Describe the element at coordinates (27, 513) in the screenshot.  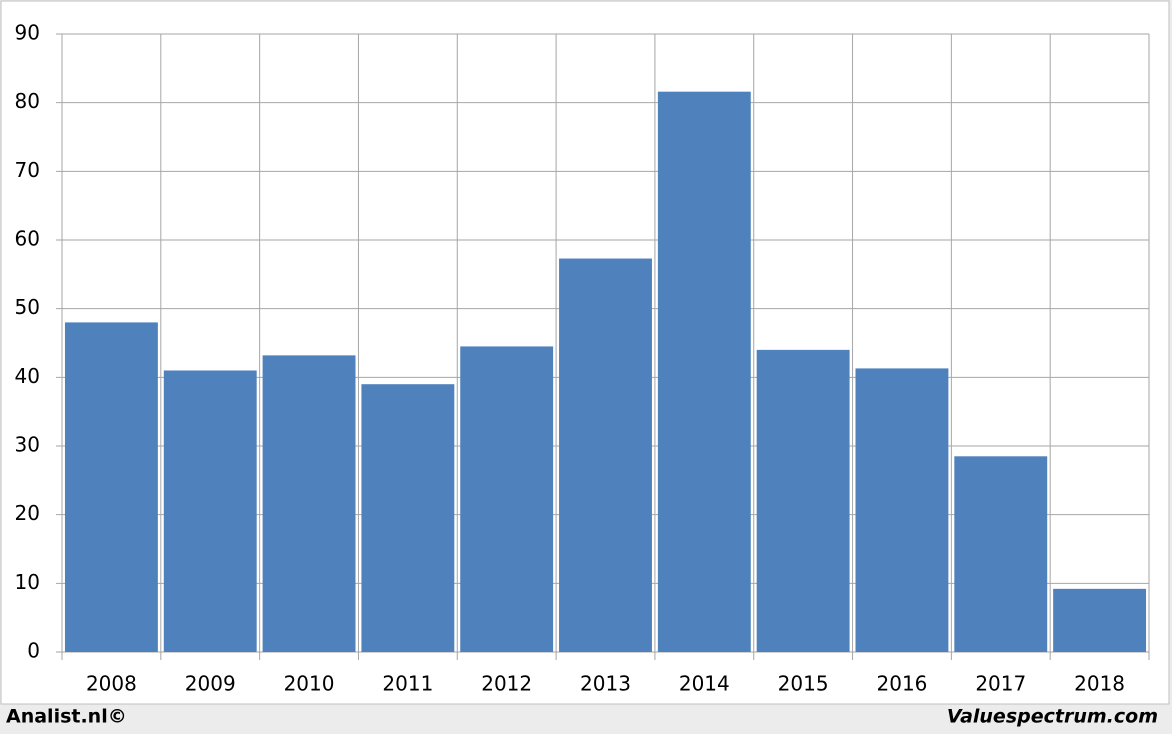
I see `y-tick-label: 20` at that location.